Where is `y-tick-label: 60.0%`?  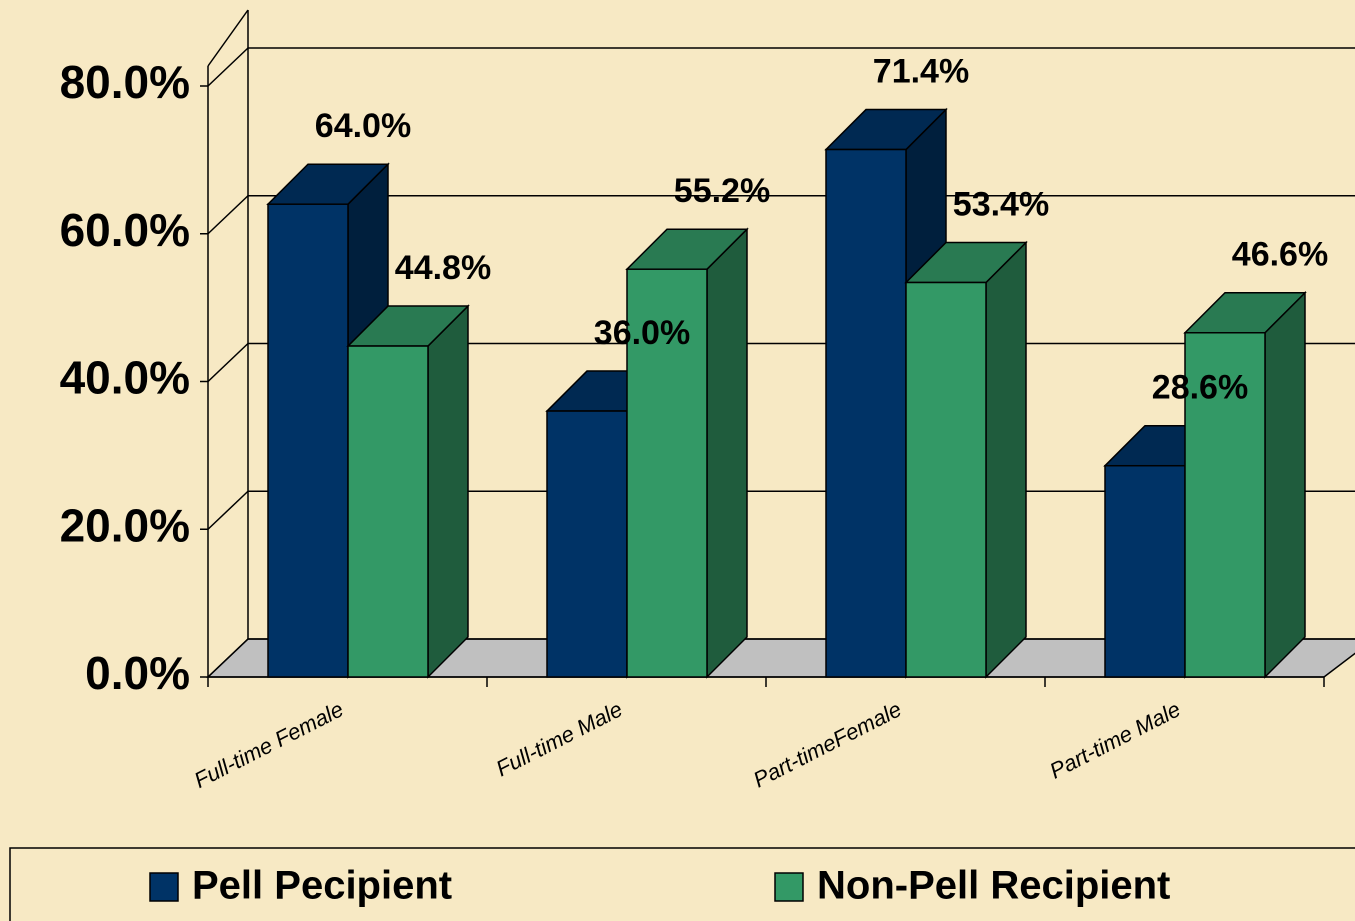 y-tick-label: 60.0% is located at coordinates (125, 230).